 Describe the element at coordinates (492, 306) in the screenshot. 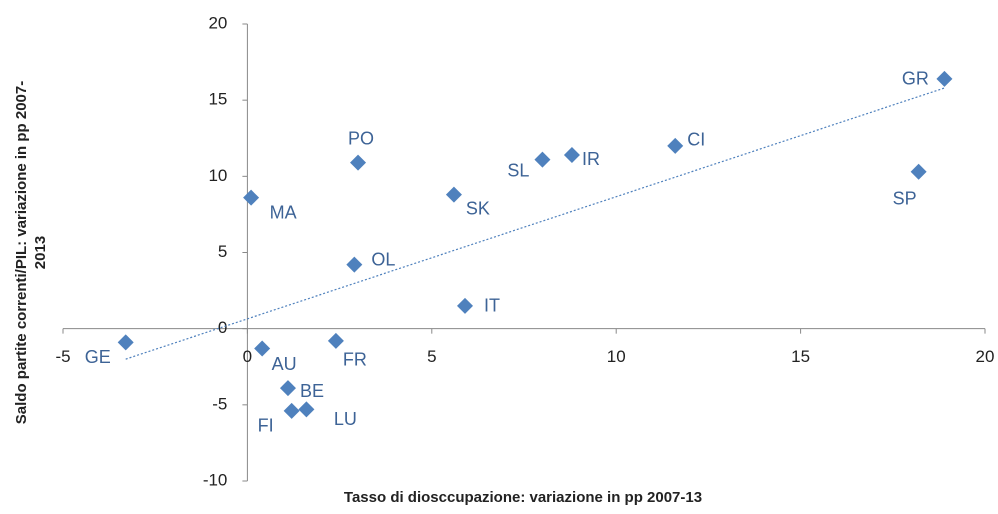

I see `point-label: IT` at that location.